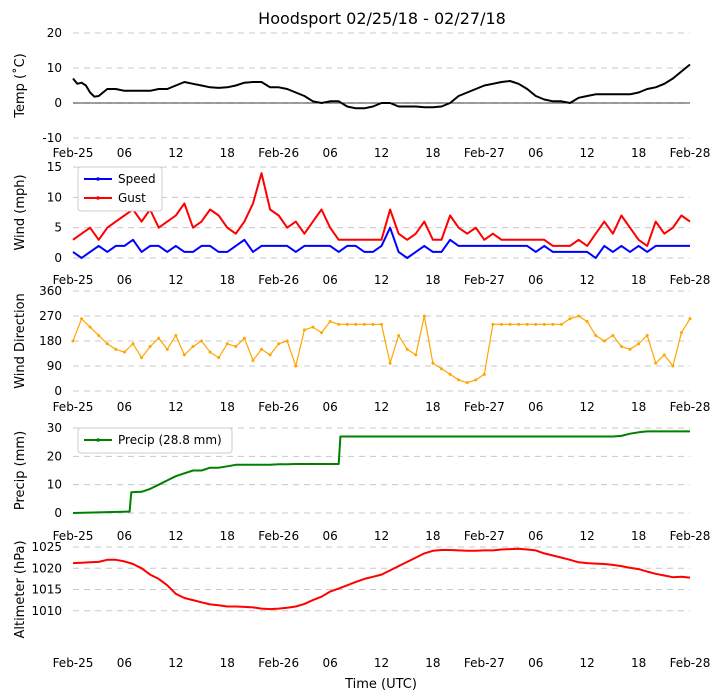 This screenshot has width=722, height=700. What do you see at coordinates (98, 198) in the screenshot?
I see `wind-legend-marker` at bounding box center [98, 198].